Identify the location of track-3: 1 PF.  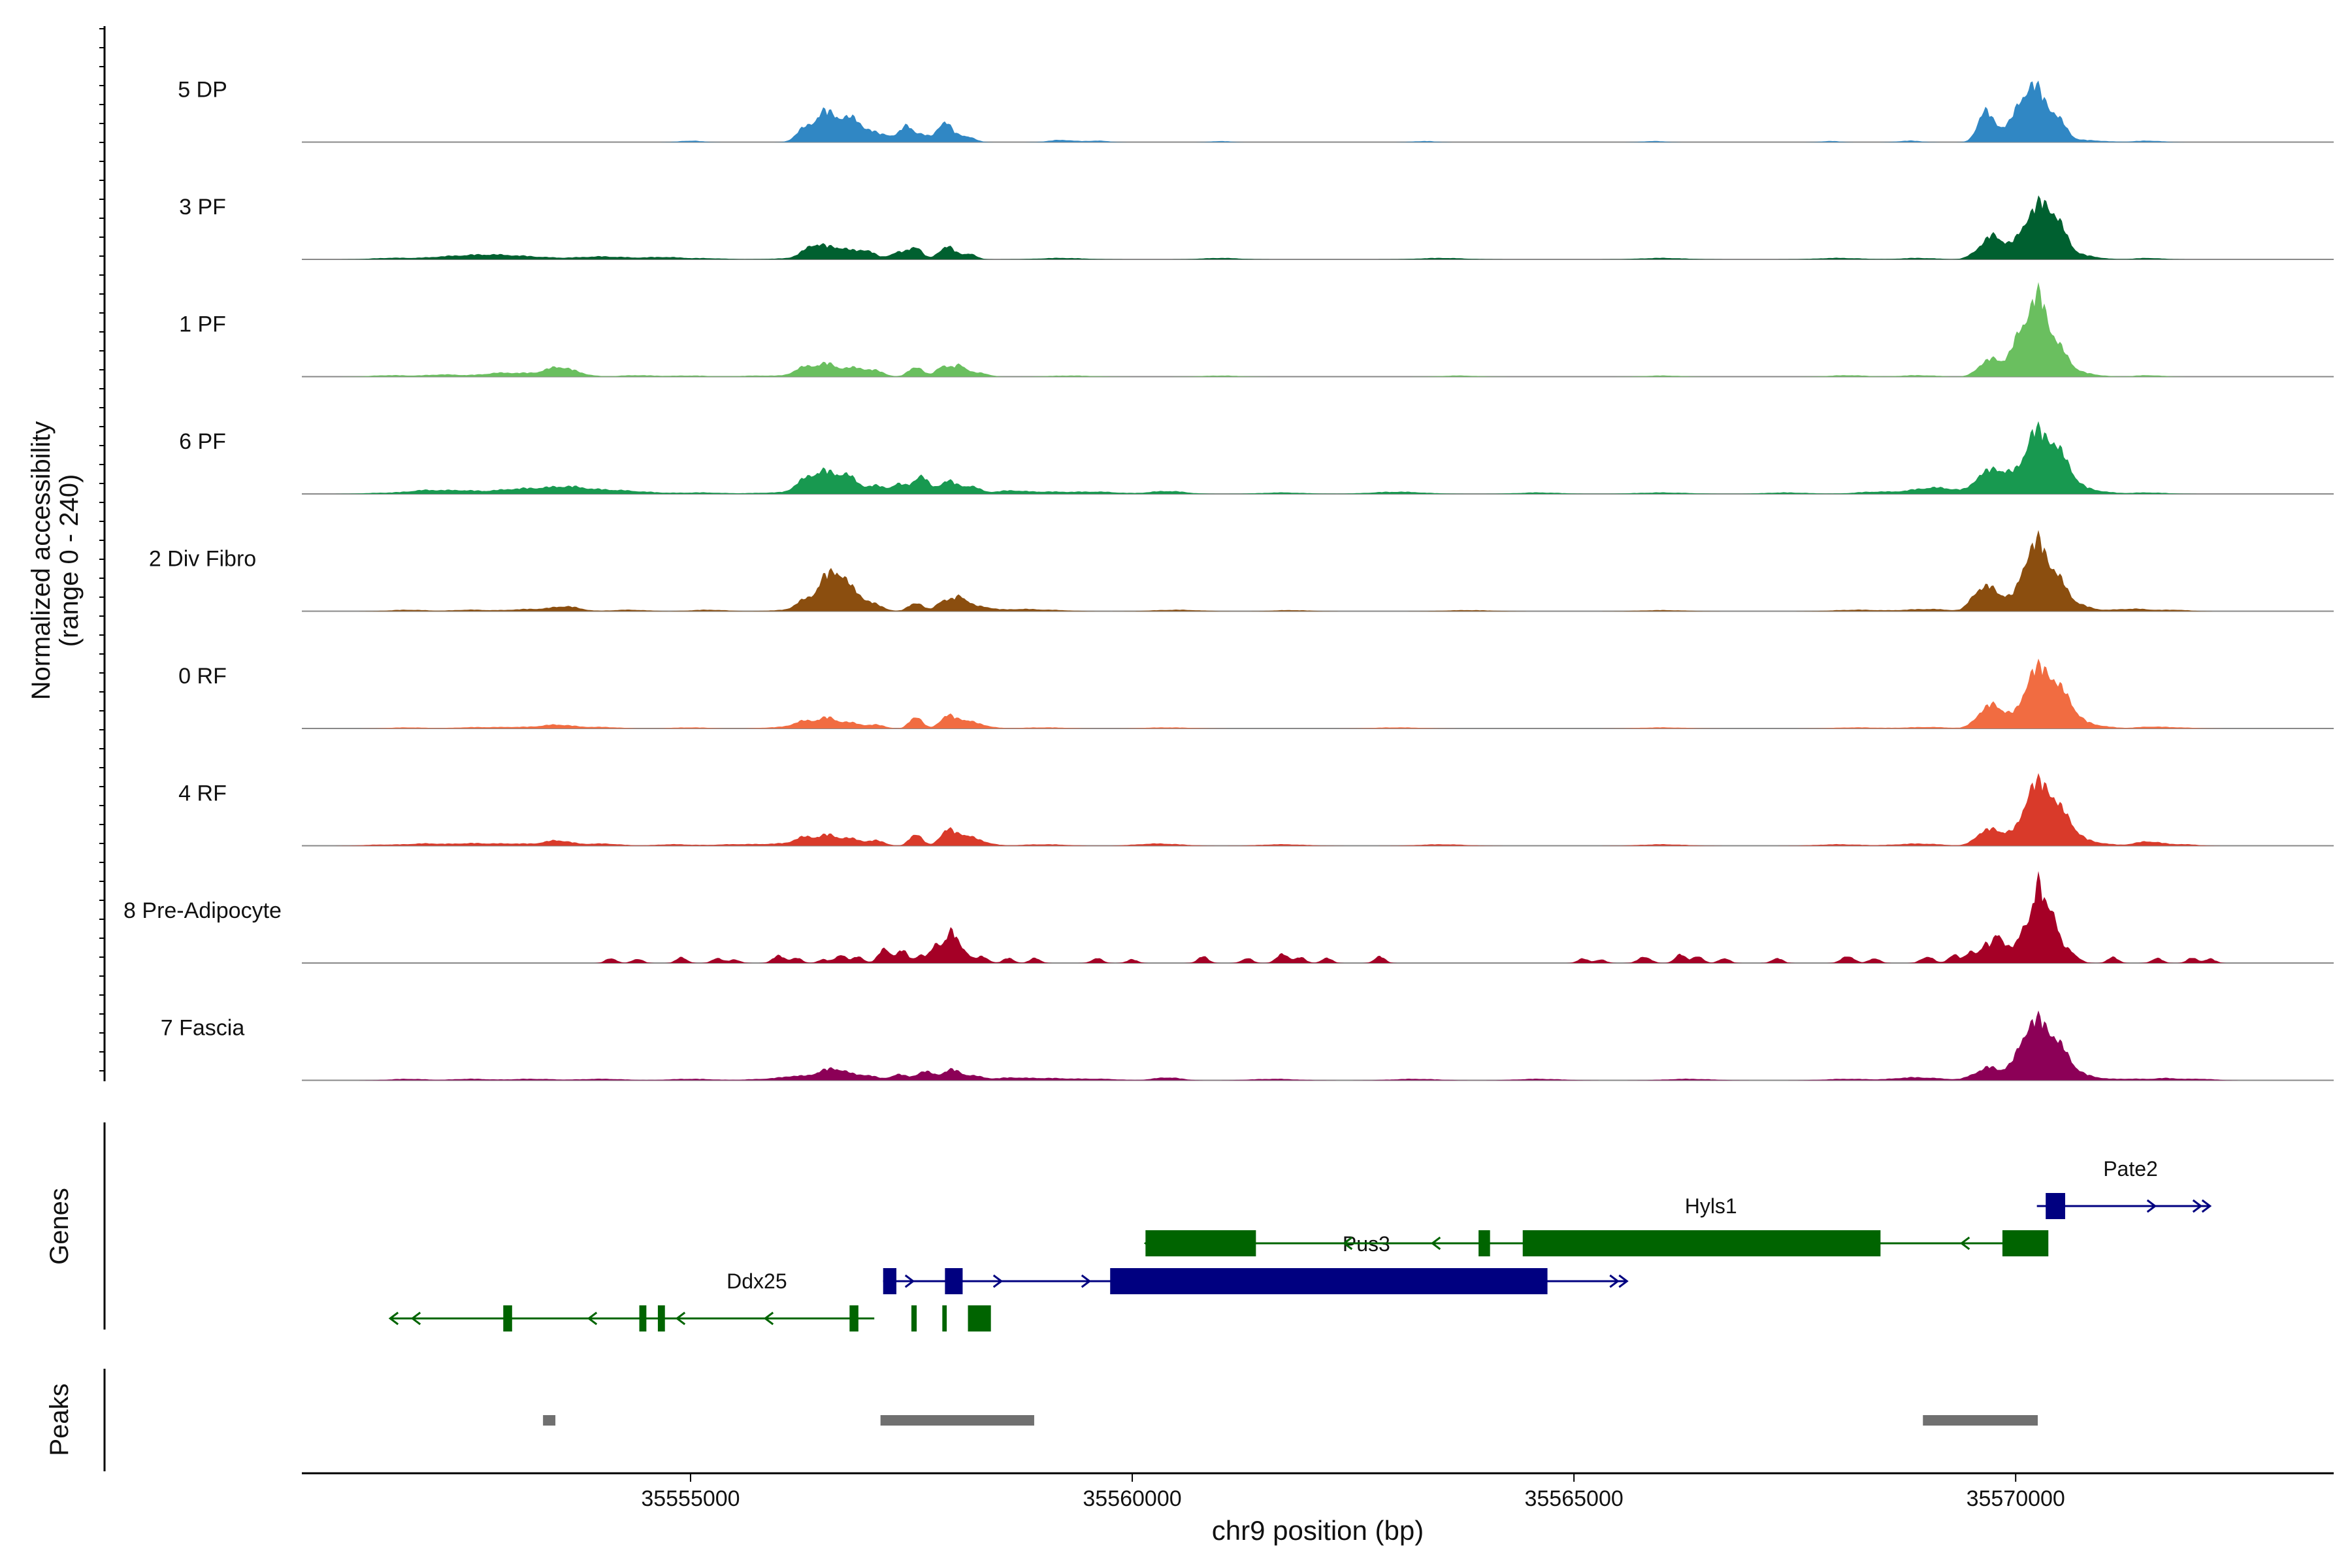
(1256, 330).